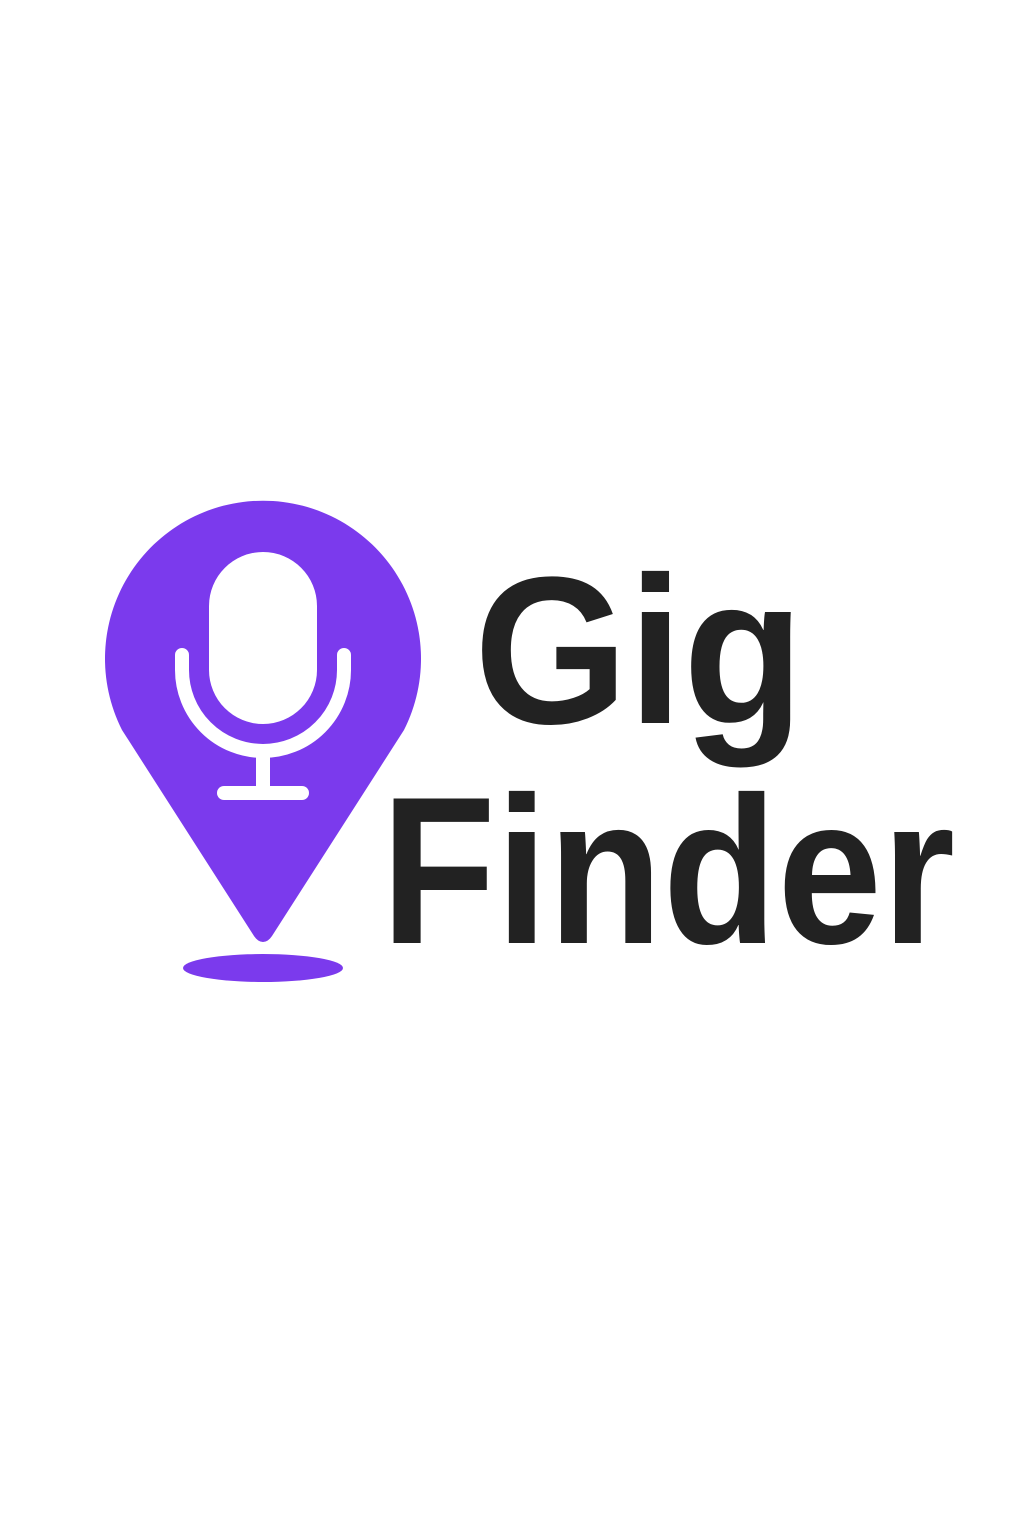 This screenshot has width=1024, height=1536. I want to click on logo-word: Finder, so click(668, 870).